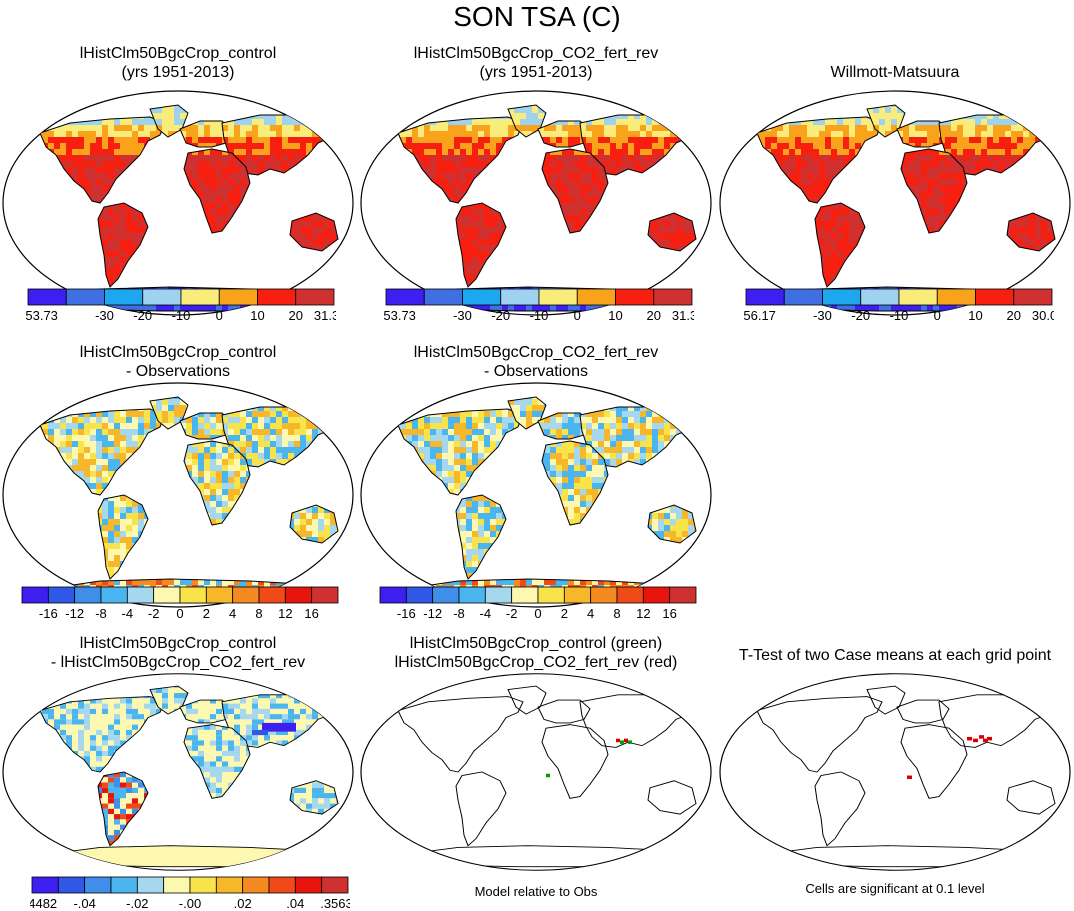 This screenshot has height=911, width=1074. What do you see at coordinates (295, 903) in the screenshot?
I see `colorbar-tick-label: .04` at bounding box center [295, 903].